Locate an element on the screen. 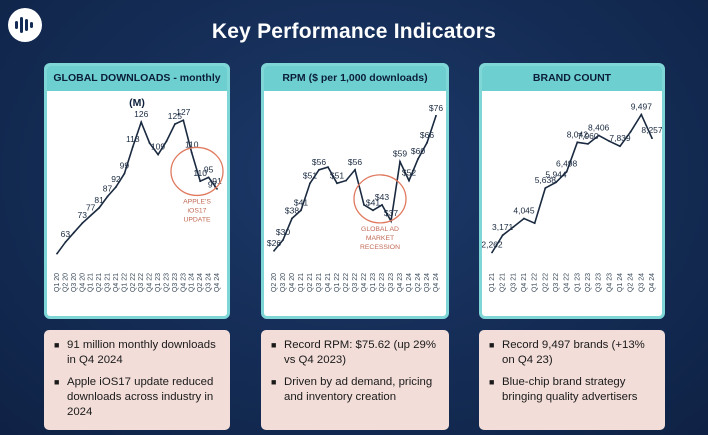 The image size is (708, 435). data-label: 126 is located at coordinates (141, 114).